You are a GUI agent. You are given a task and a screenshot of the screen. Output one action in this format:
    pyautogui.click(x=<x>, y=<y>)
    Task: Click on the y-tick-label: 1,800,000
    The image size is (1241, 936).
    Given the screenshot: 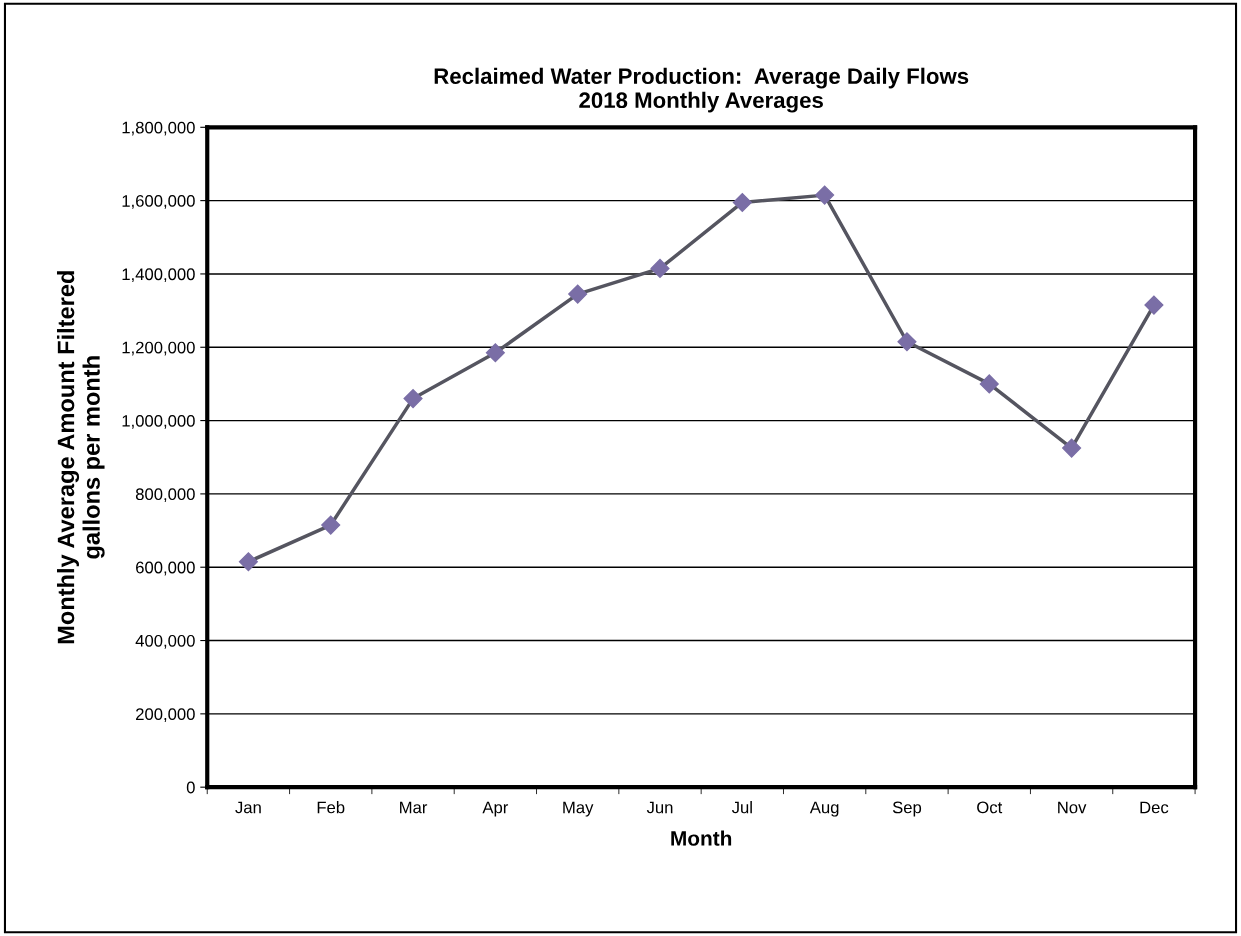 What is the action you would take?
    pyautogui.click(x=158, y=128)
    